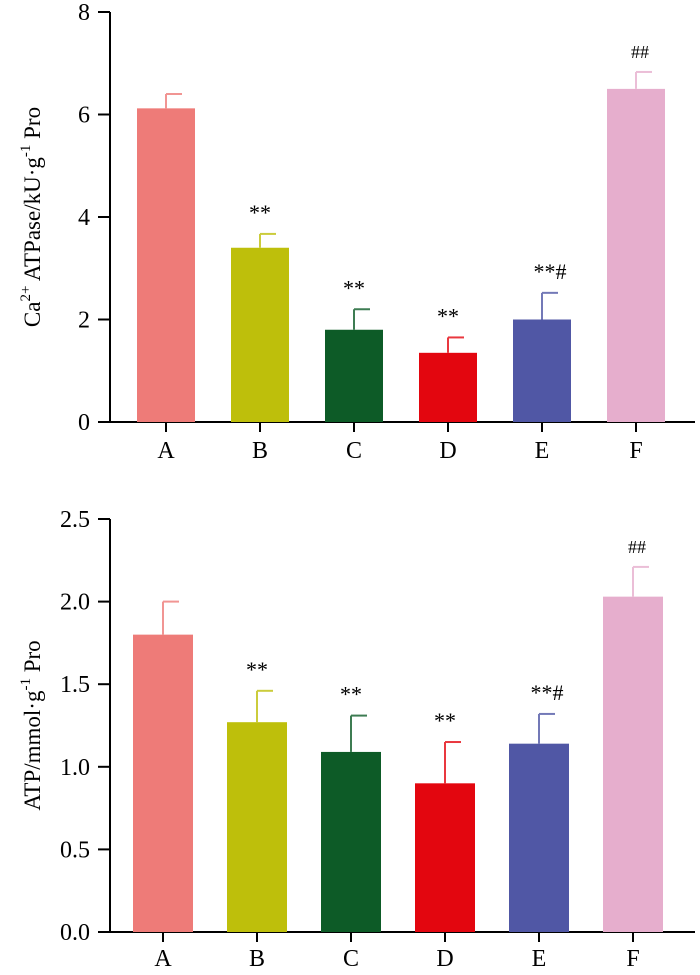  I want to click on y-axis-title-part: ATP/mmol·g, so click(32, 750).